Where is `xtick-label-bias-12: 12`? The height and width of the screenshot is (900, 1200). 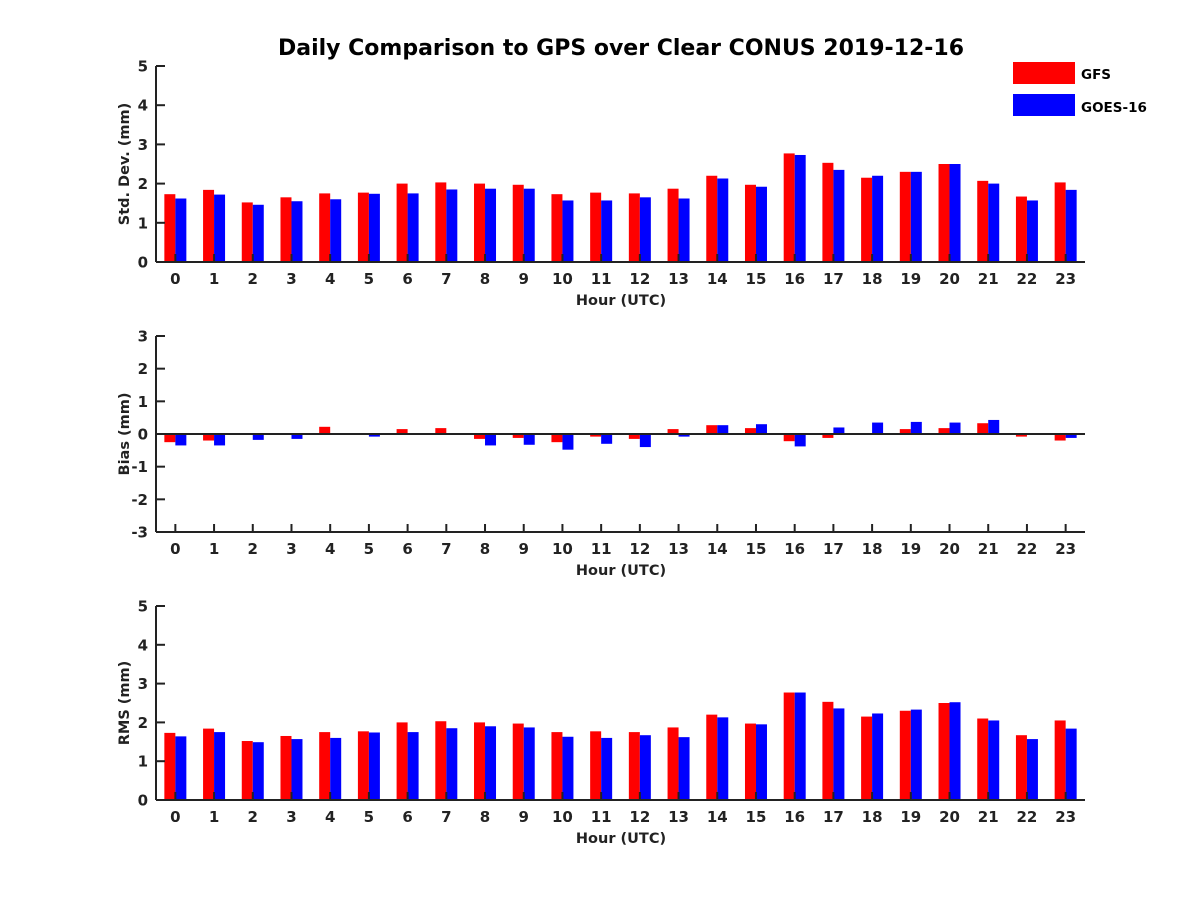 xtick-label-bias-12: 12 is located at coordinates (639, 549).